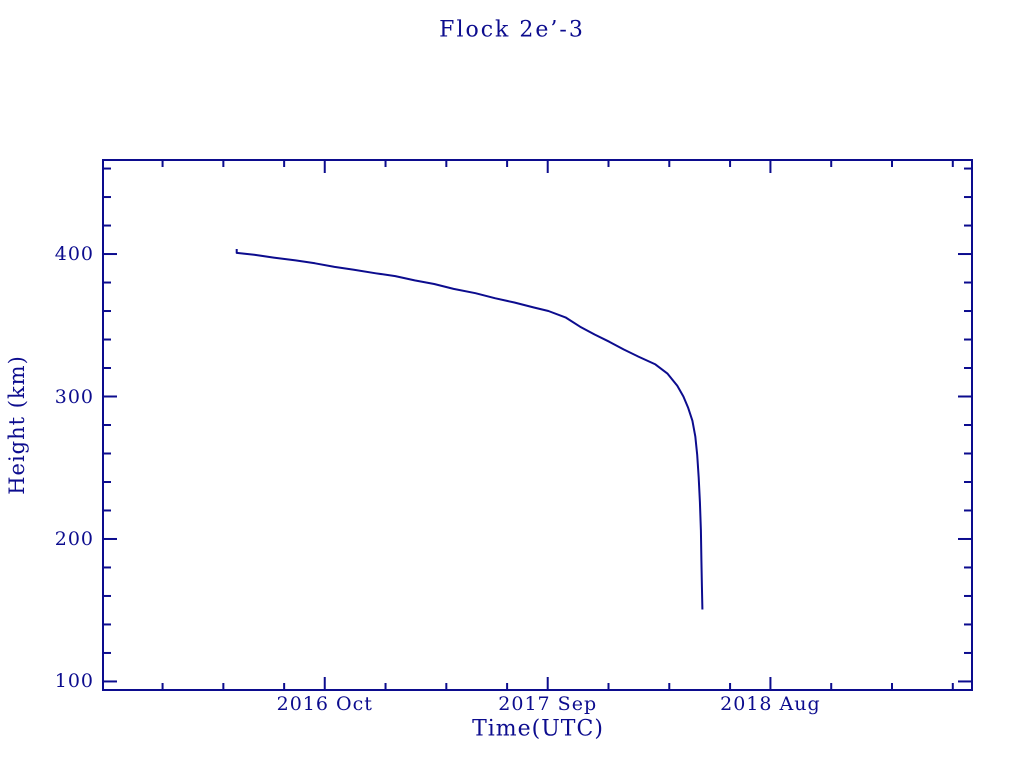 This screenshot has height=768, width=1024. I want to click on y-axis-label: Height (km), so click(17, 425).